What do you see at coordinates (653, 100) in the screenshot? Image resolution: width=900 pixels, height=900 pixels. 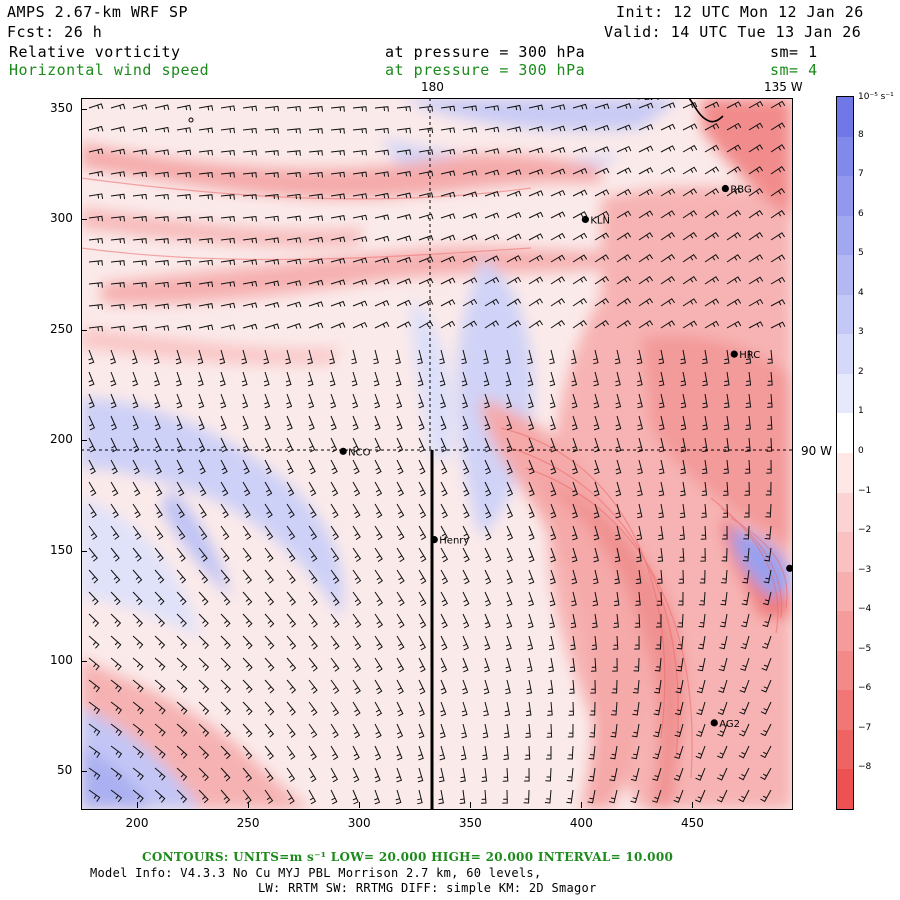 I see `station-label: LVT` at bounding box center [653, 100].